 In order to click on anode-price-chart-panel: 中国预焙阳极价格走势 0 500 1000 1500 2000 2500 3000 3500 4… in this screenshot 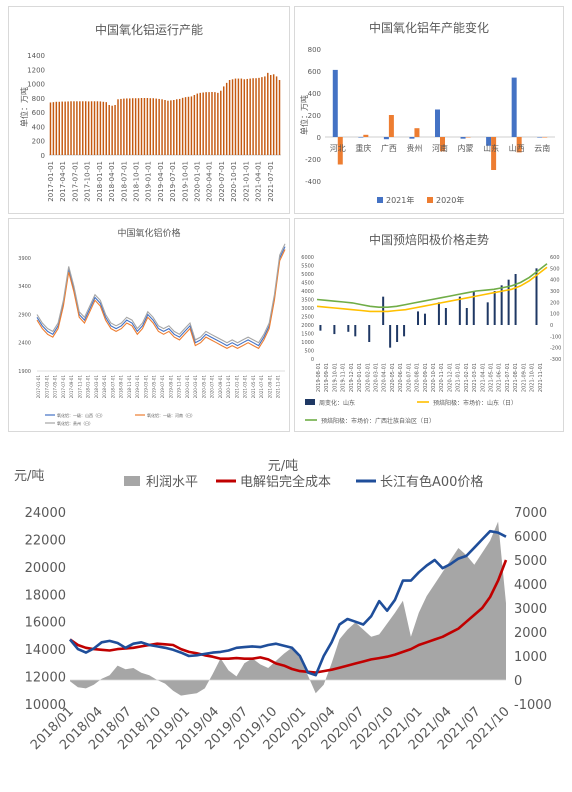, I will do `click(429, 325)`.